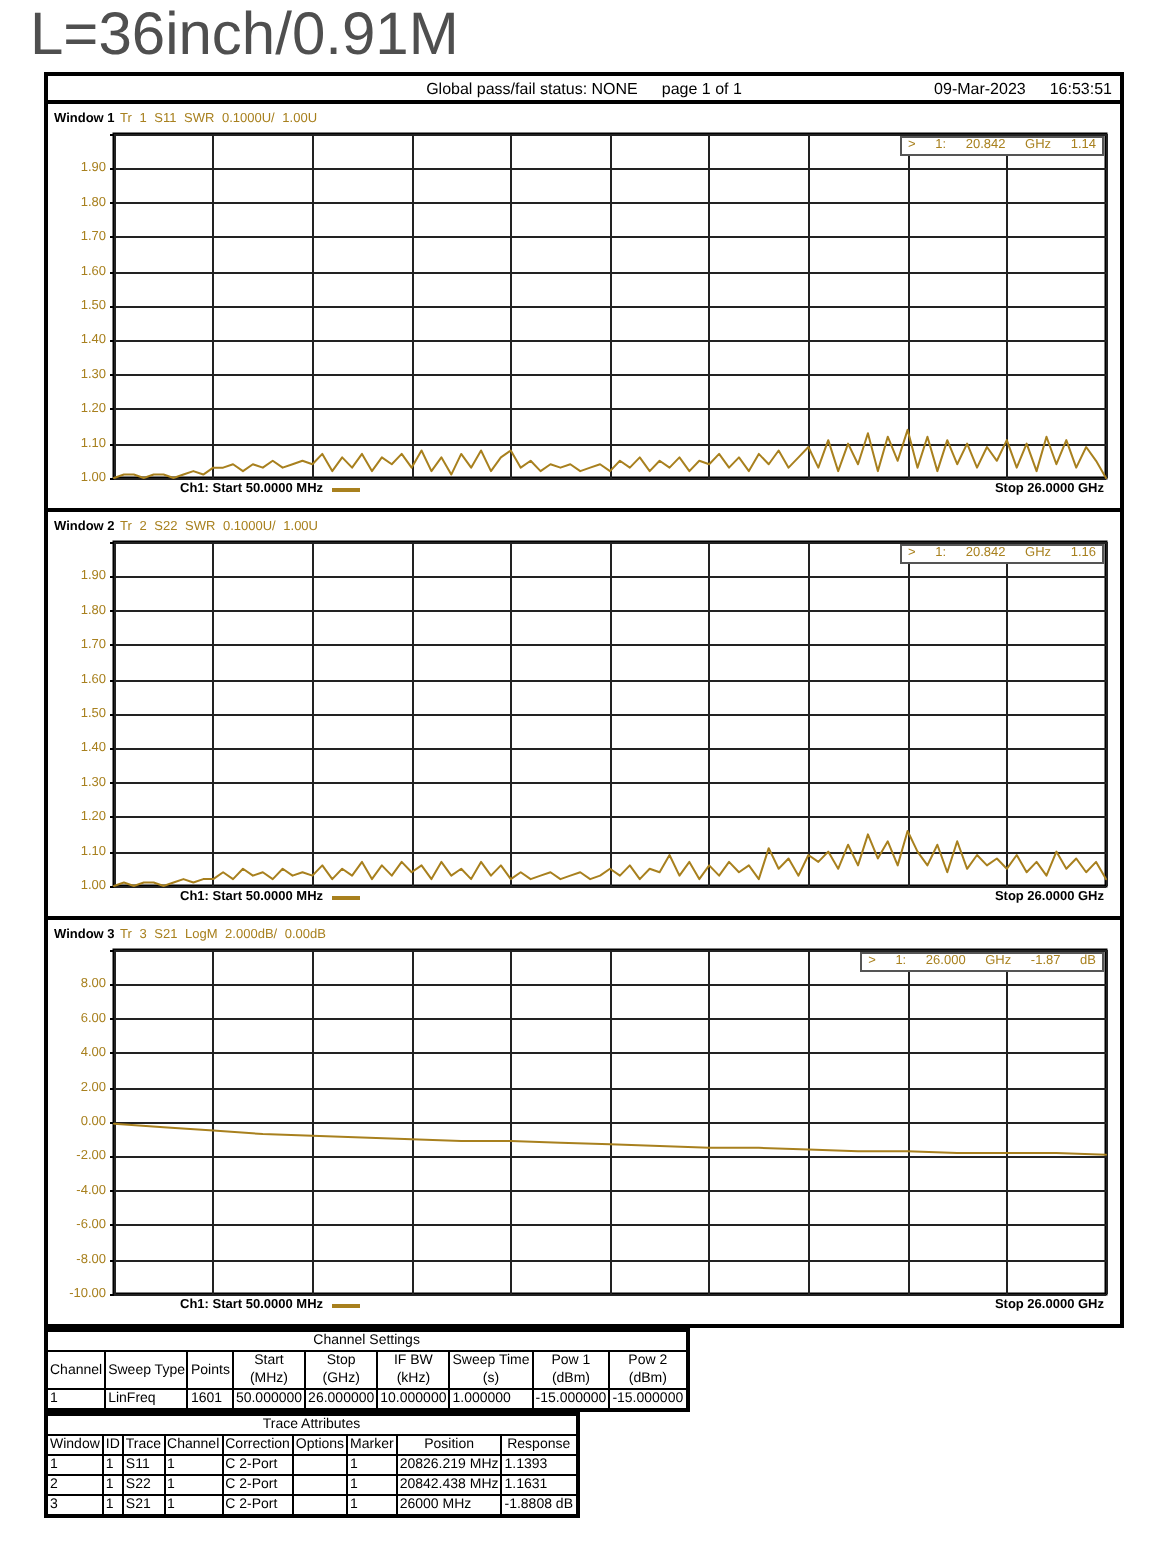  What do you see at coordinates (980, 89) in the screenshot?
I see `text: 09-Mar-2023` at bounding box center [980, 89].